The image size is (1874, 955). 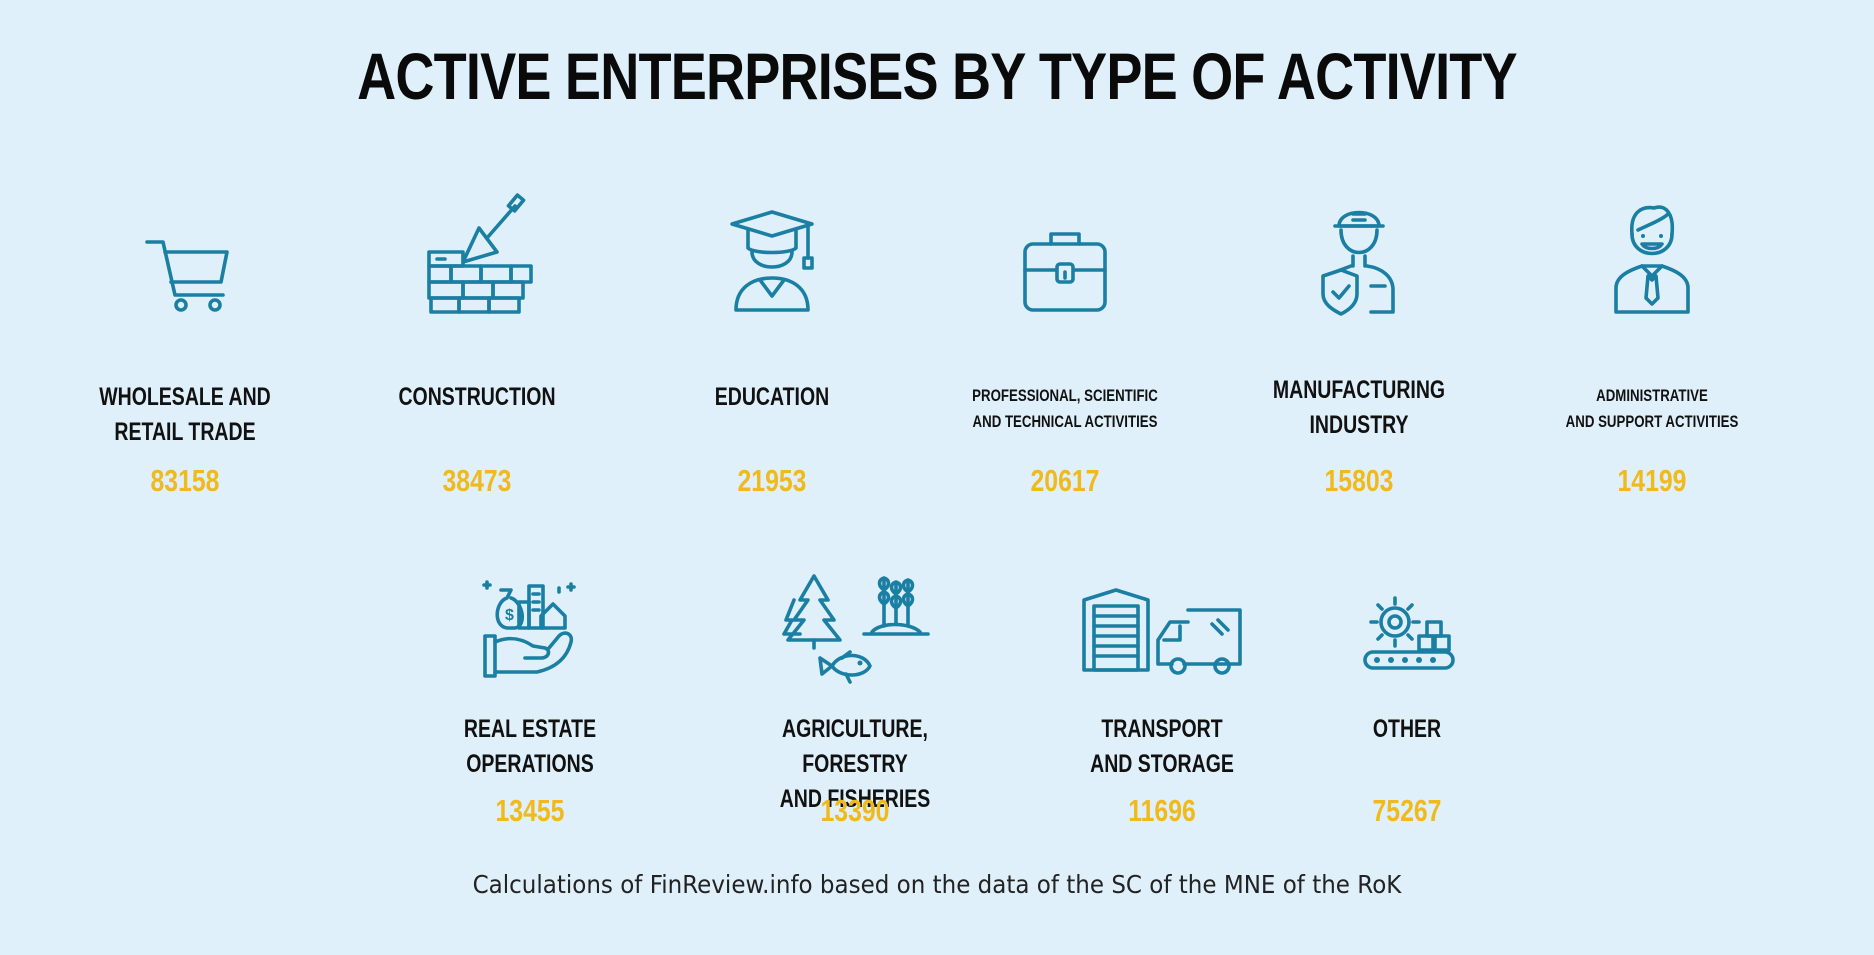 What do you see at coordinates (530, 625) in the screenshot?
I see `real-estate-hand-icon: $` at bounding box center [530, 625].